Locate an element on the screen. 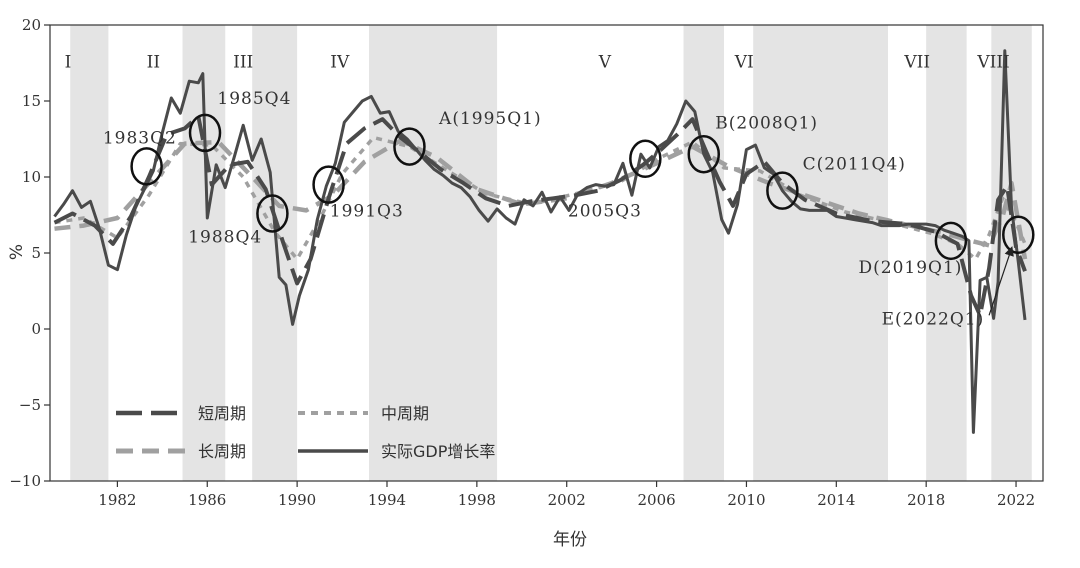  annotation-arrow is located at coordinates (1001, 281).